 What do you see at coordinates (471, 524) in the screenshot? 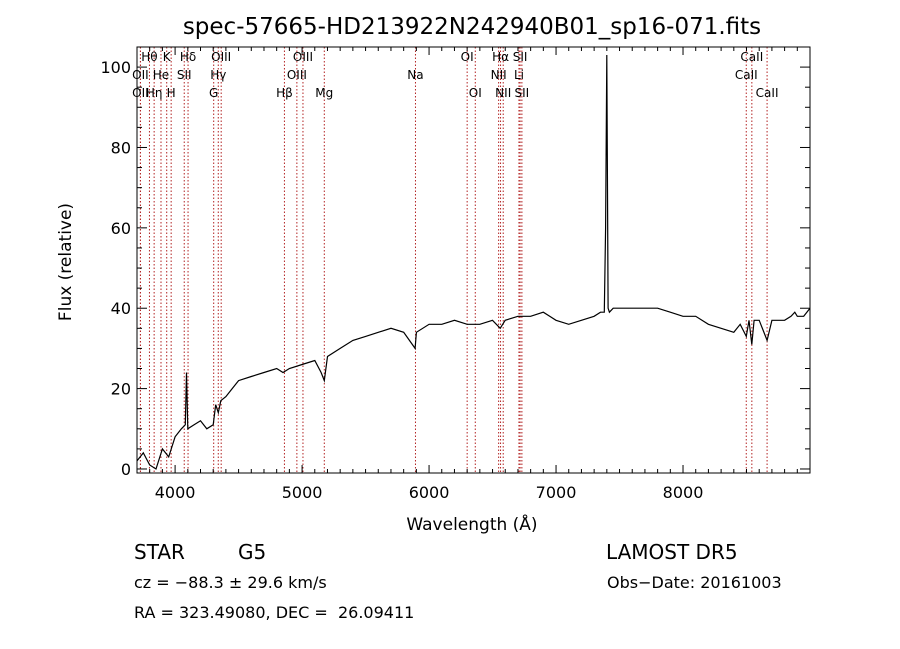
I see `x-axis-label: Wavelength (Å)` at bounding box center [471, 524].